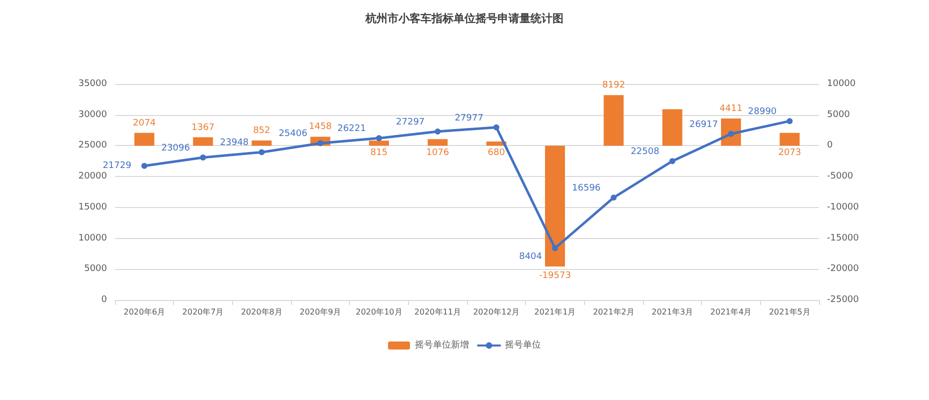 This screenshot has width=929, height=400. What do you see at coordinates (614, 85) in the screenshot?
I see `data-label: 8192` at bounding box center [614, 85].